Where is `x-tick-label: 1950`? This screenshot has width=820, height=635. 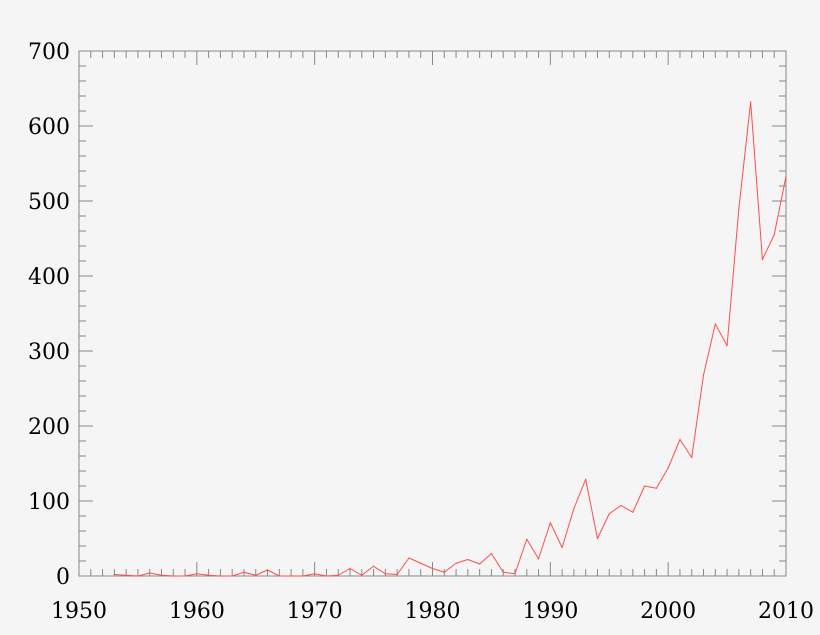 x-tick-label: 1950 is located at coordinates (79, 611).